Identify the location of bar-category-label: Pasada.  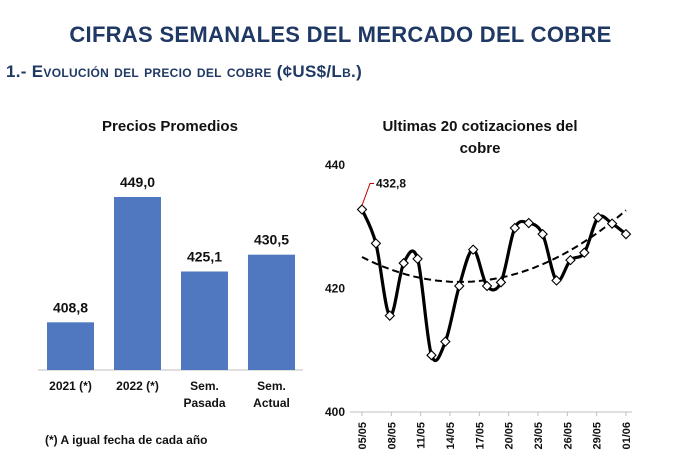
(204, 403).